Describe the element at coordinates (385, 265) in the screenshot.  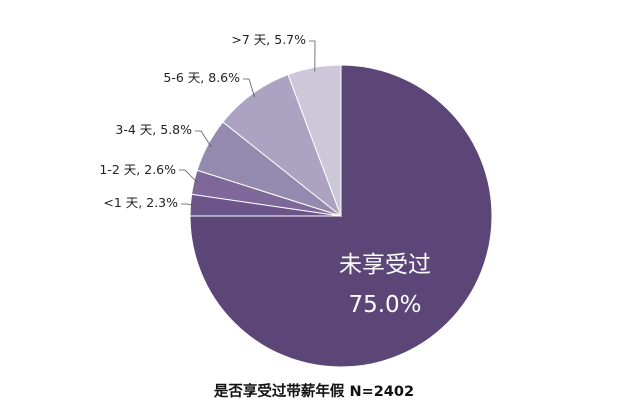
I see `label-main-category: 未享受过` at that location.